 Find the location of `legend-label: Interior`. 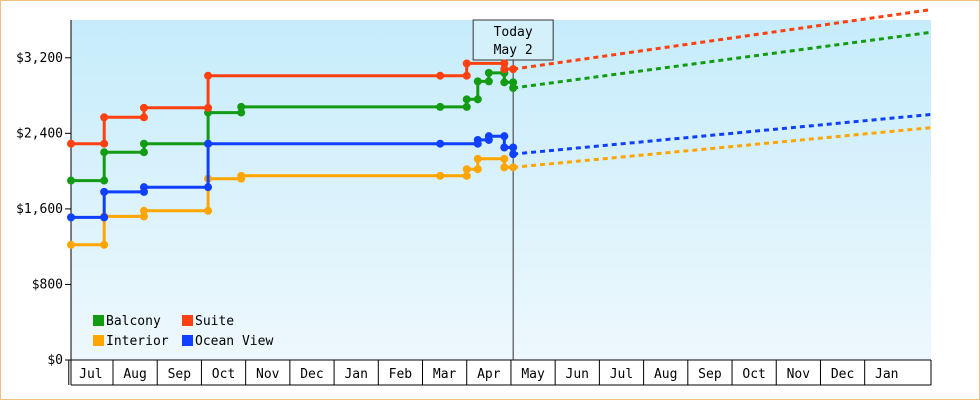

legend-label: Interior is located at coordinates (137, 341).